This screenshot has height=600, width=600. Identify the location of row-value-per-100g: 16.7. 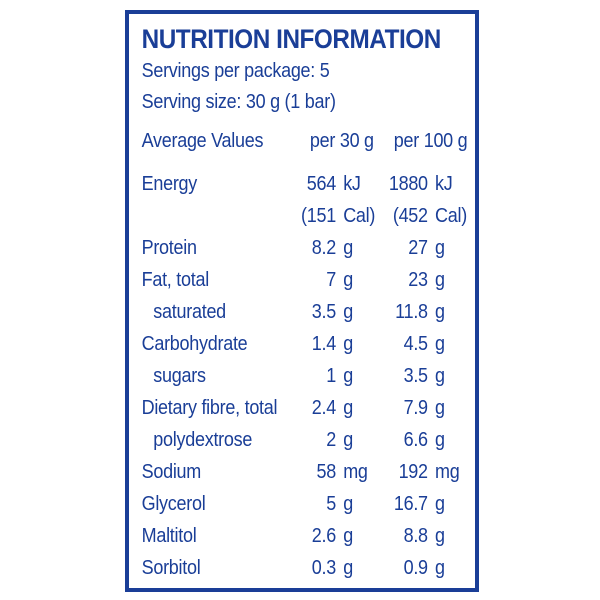
(410, 503).